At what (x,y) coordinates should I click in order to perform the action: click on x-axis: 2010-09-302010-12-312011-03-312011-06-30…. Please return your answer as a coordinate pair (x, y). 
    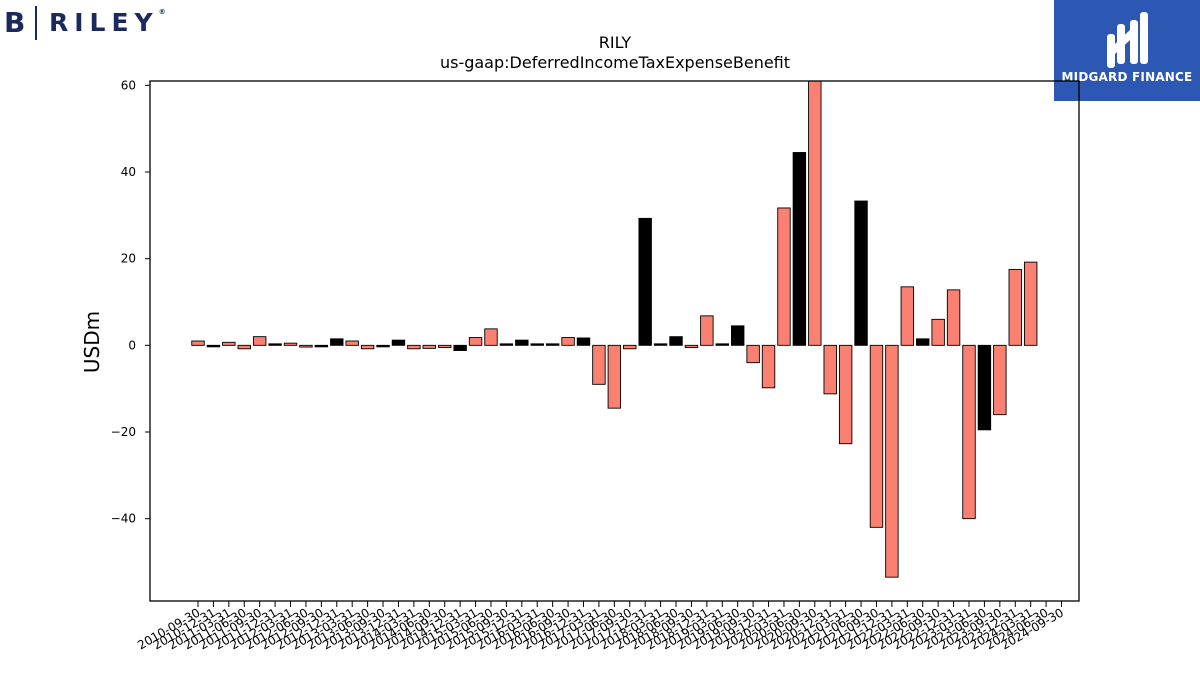
    Looking at the image, I should click on (600, 626).